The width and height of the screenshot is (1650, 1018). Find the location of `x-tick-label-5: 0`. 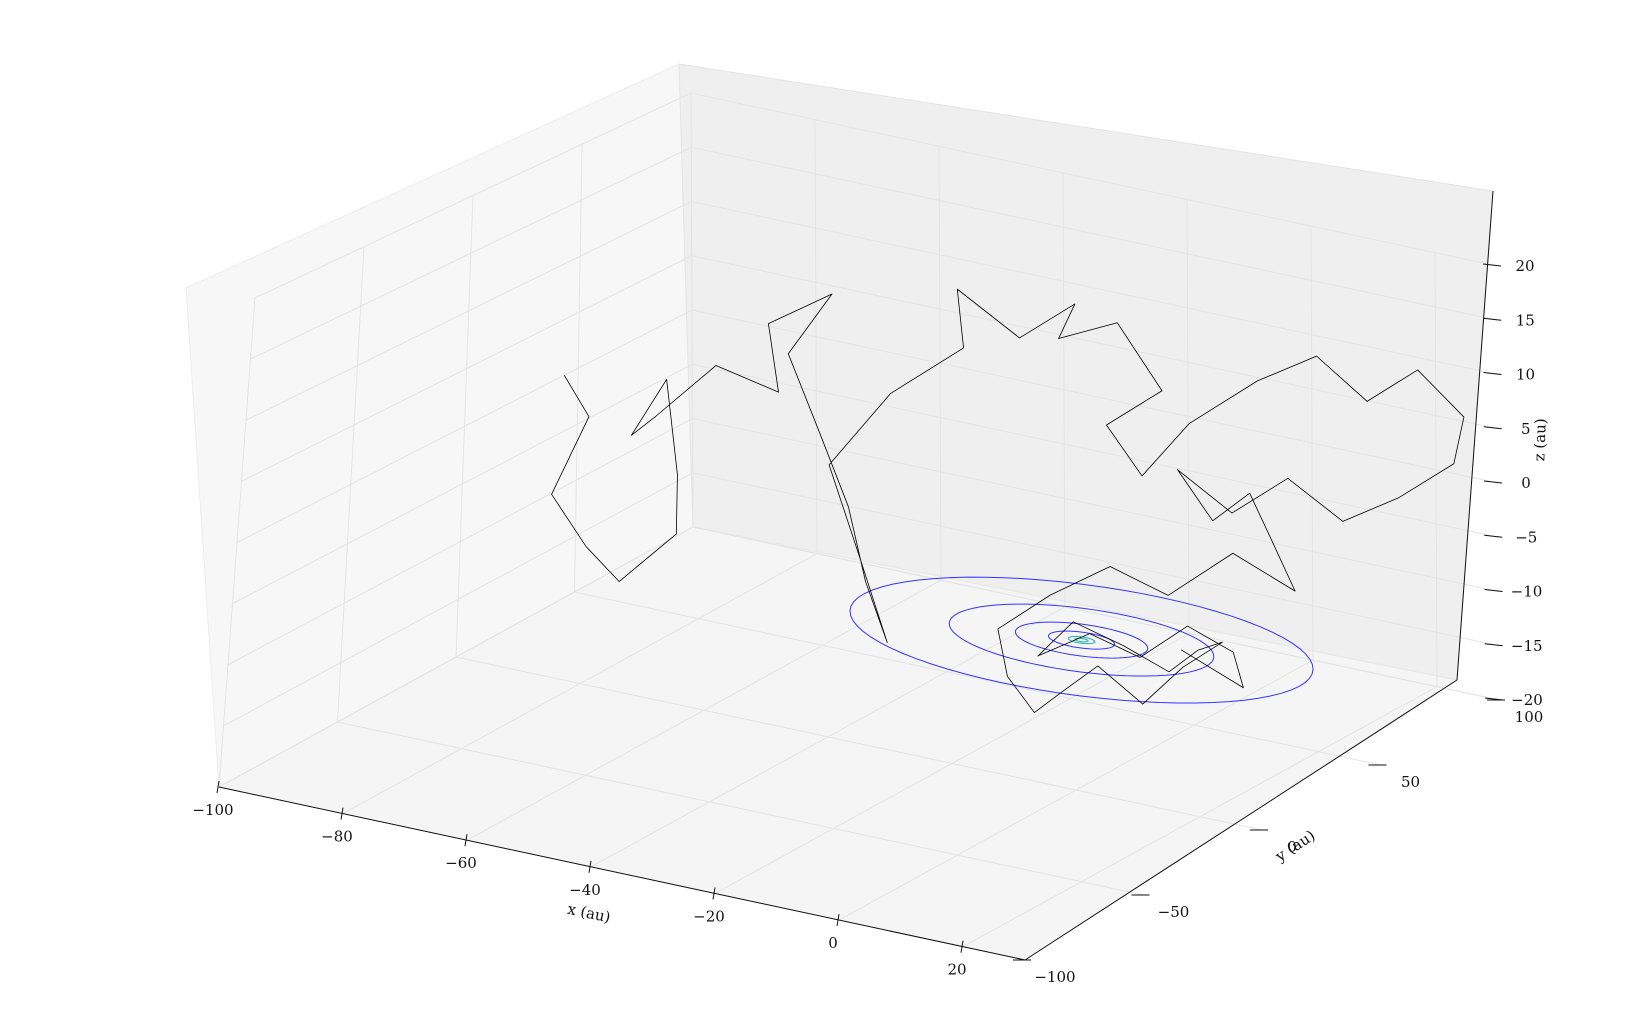

x-tick-label-5: 0 is located at coordinates (833, 943).